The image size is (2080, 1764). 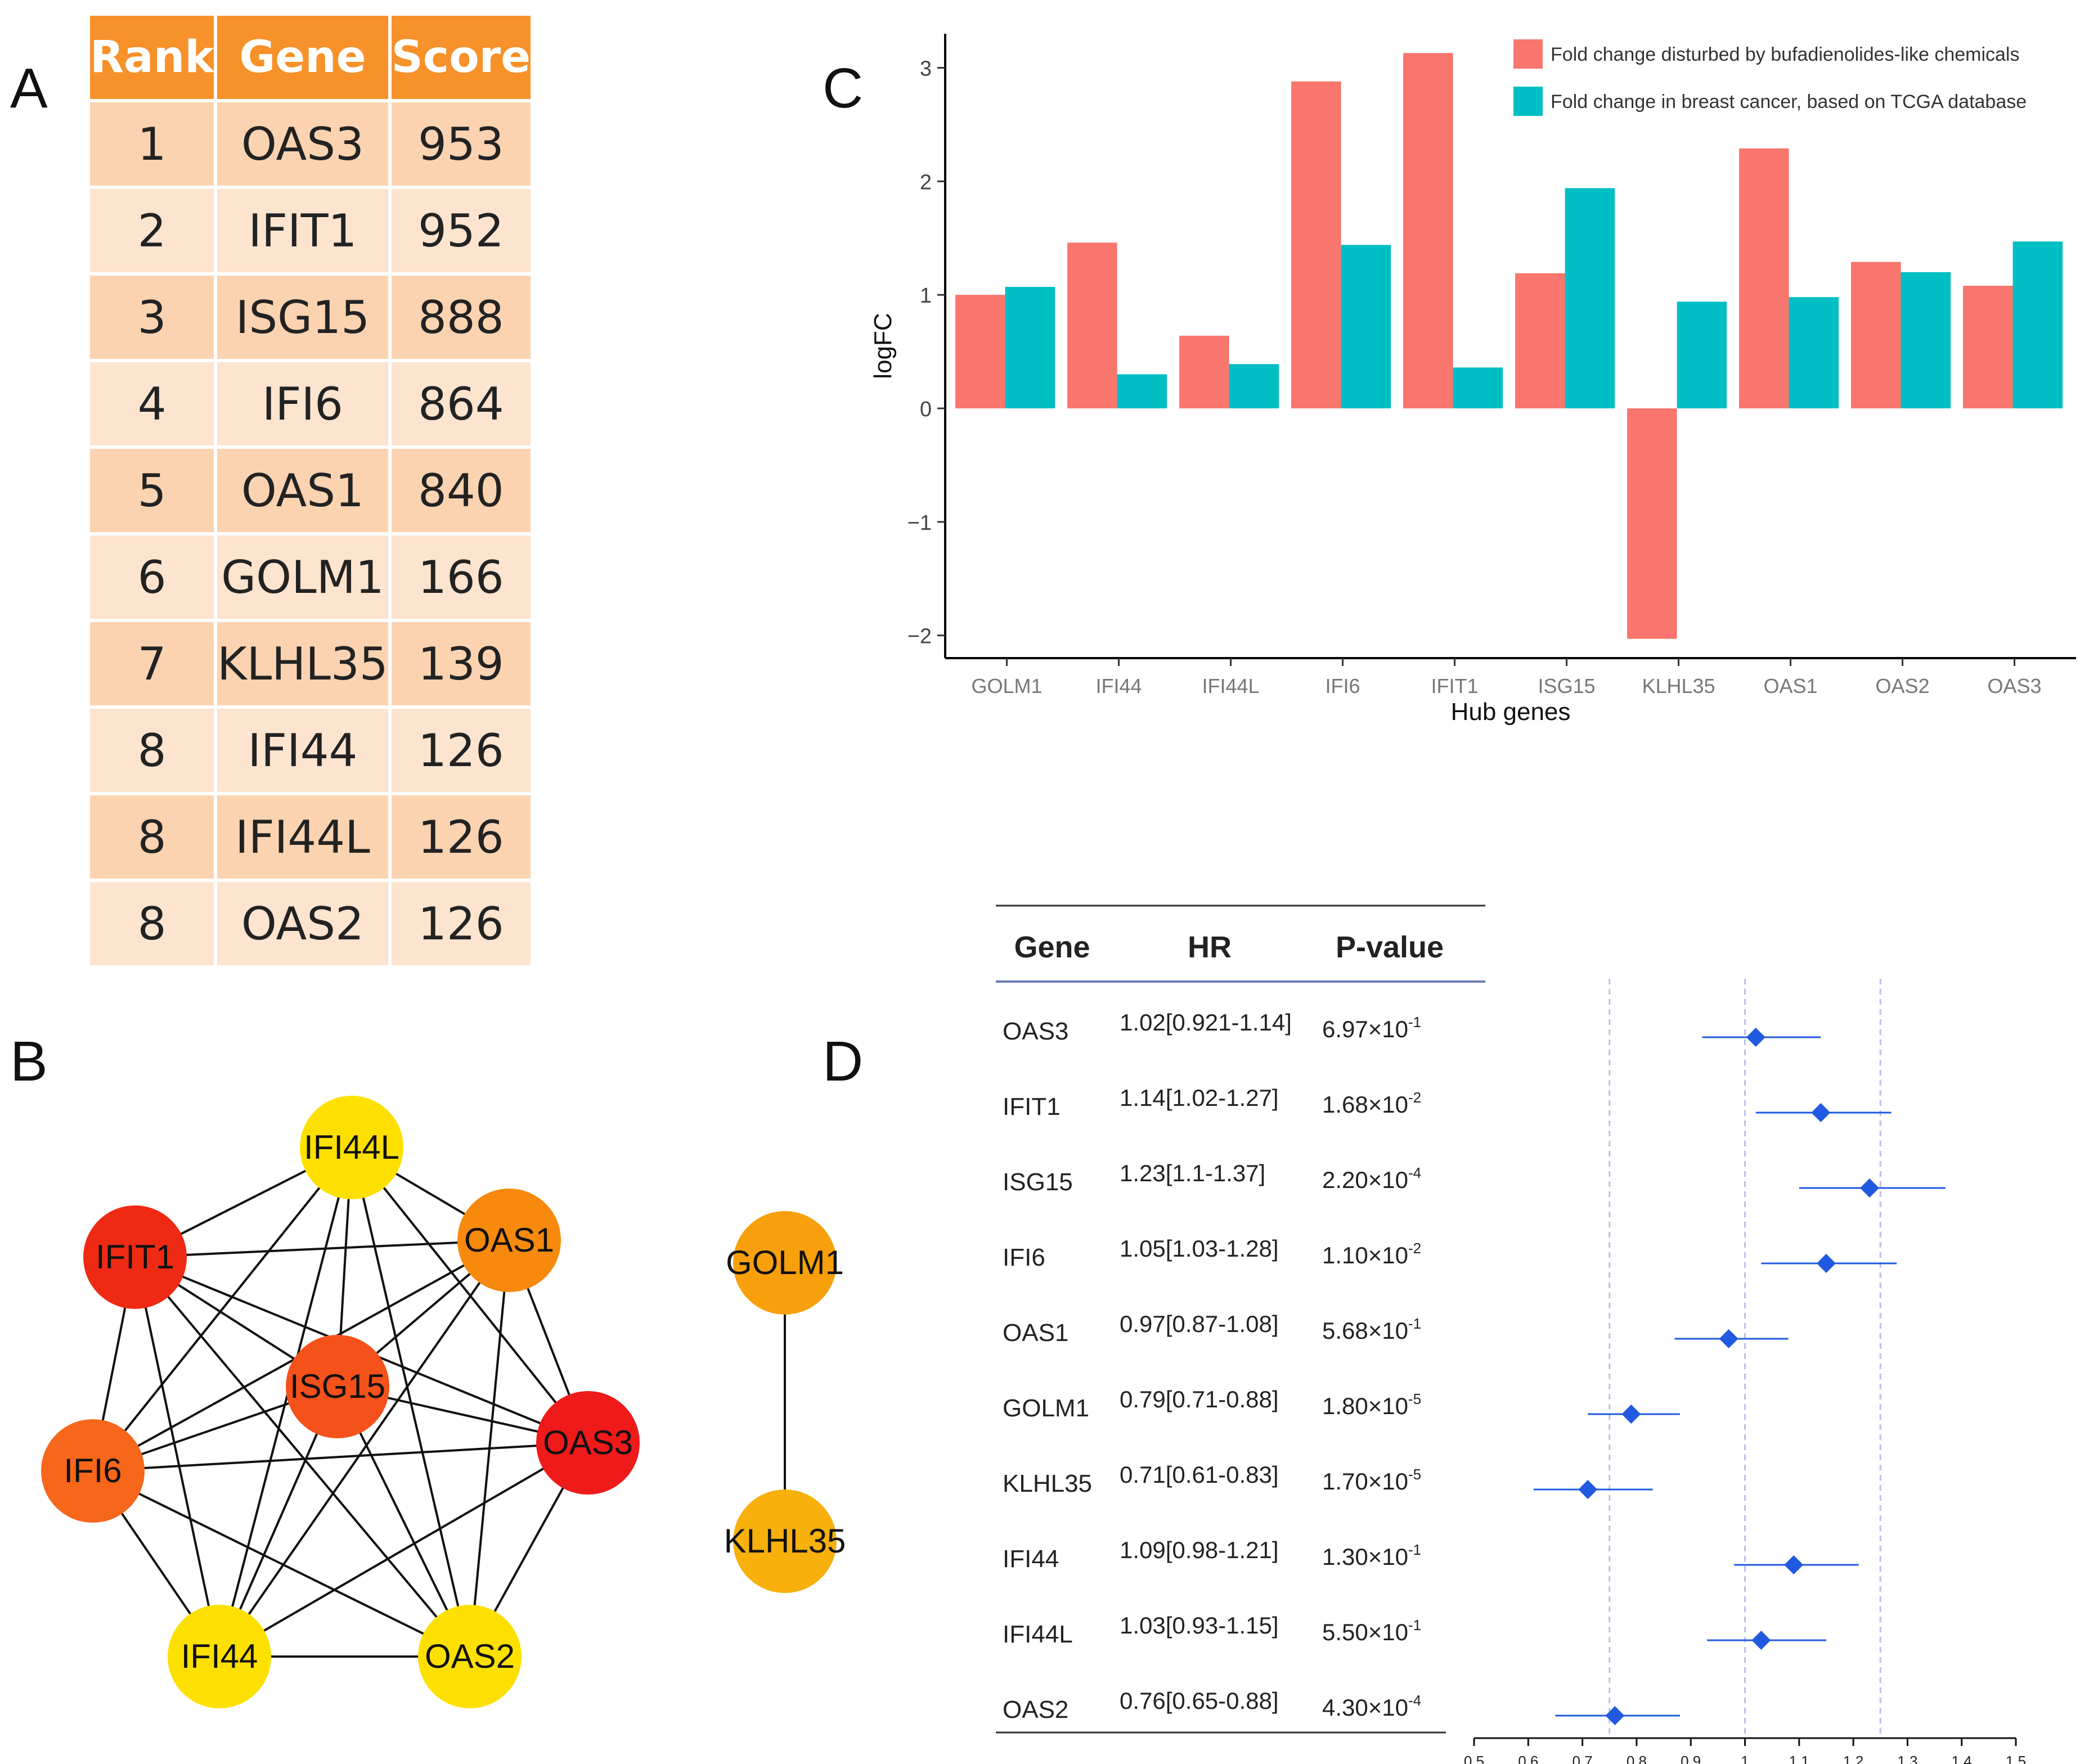 What do you see at coordinates (1199, 1701) in the screenshot?
I see `forest-hr: 0.76[0.65-0.88]` at bounding box center [1199, 1701].